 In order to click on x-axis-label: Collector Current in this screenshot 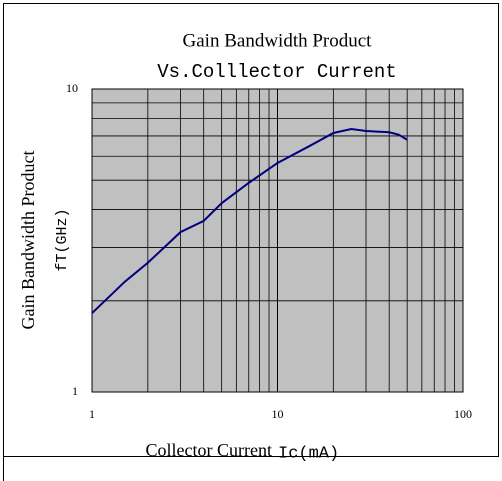, I will do `click(209, 450)`.